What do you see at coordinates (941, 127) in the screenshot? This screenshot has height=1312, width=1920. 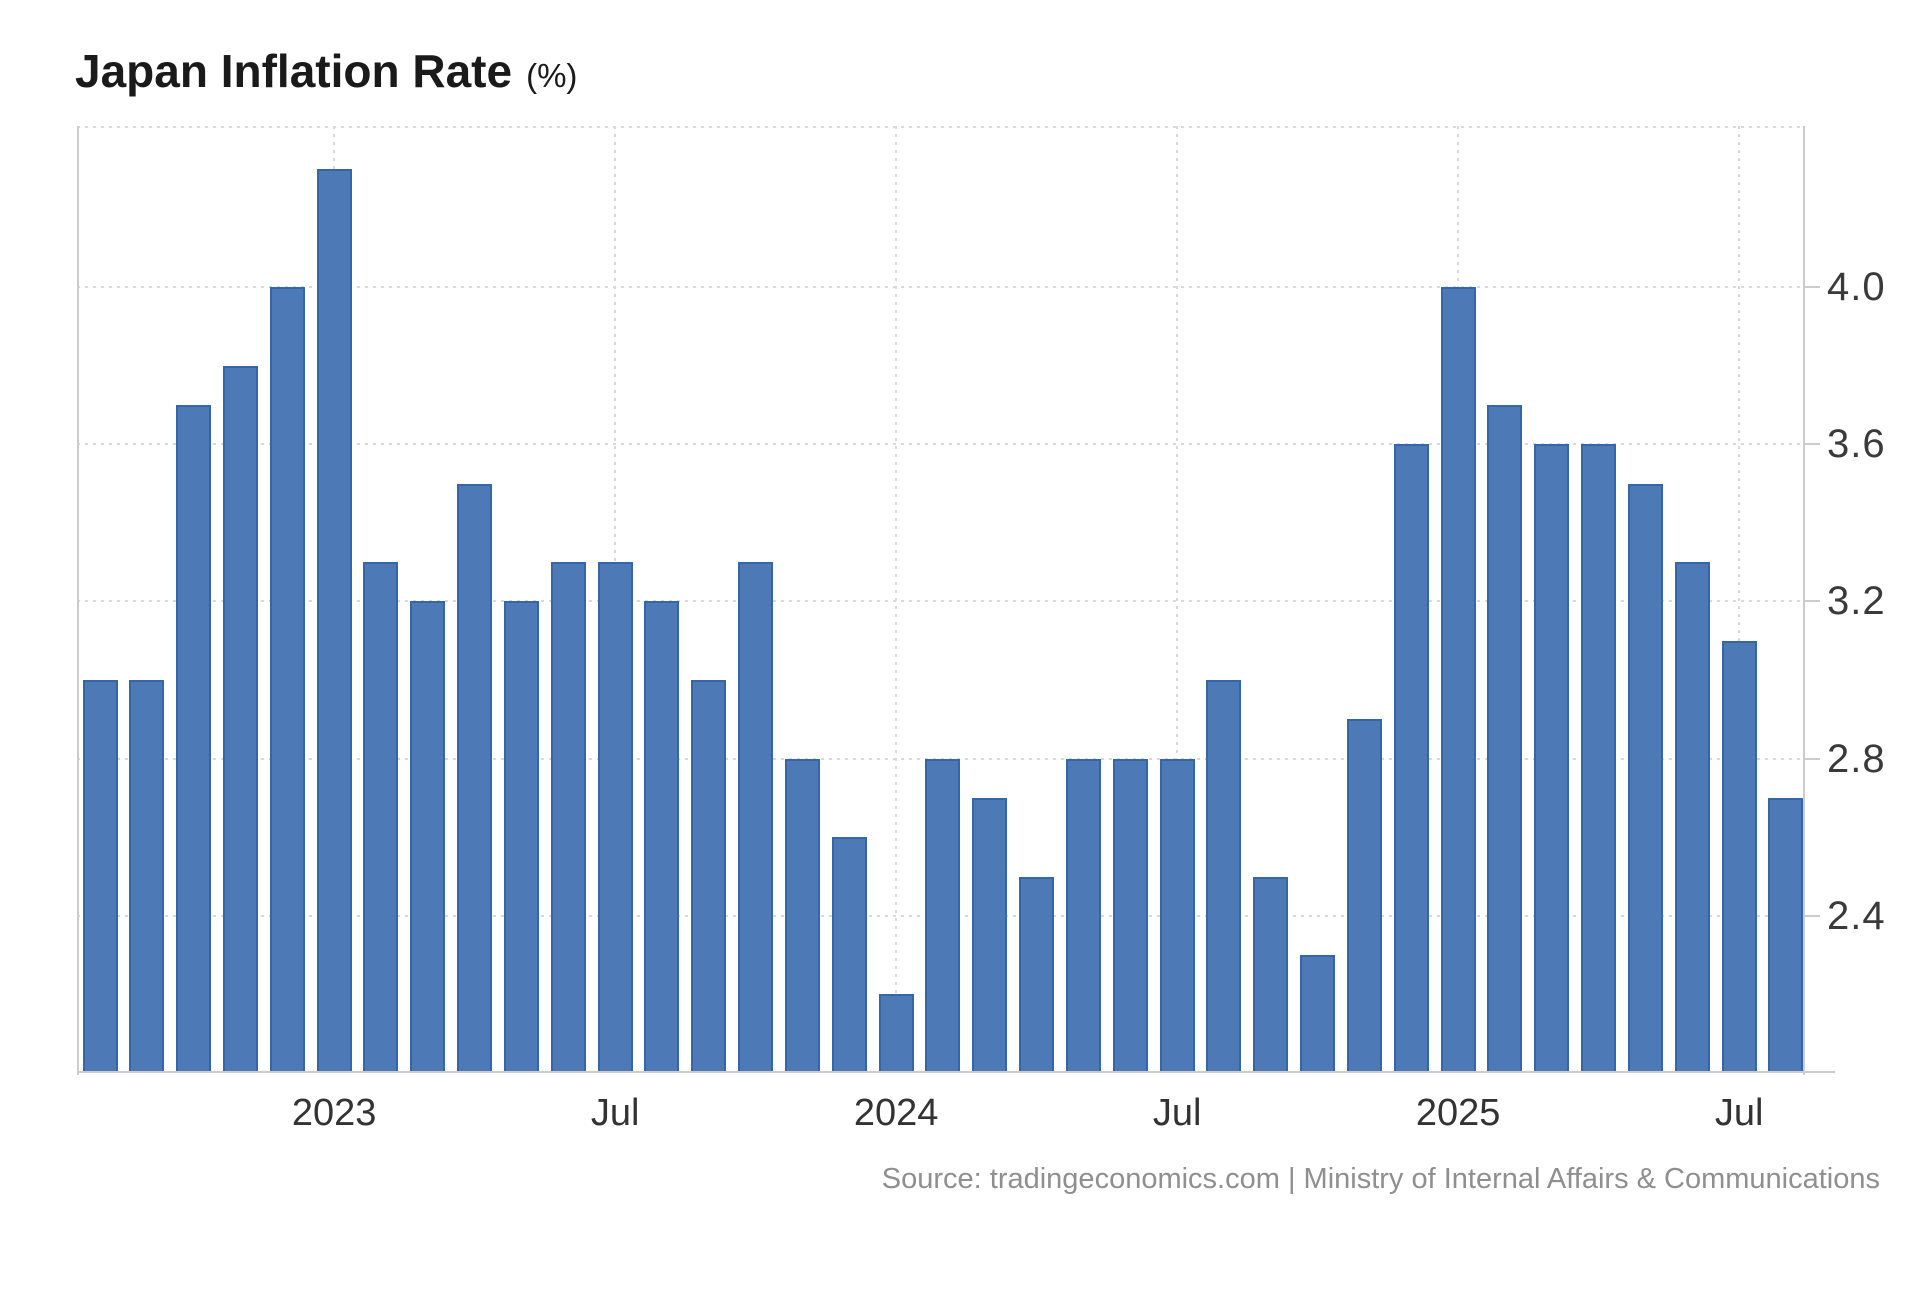 I see `h-gridline-top` at bounding box center [941, 127].